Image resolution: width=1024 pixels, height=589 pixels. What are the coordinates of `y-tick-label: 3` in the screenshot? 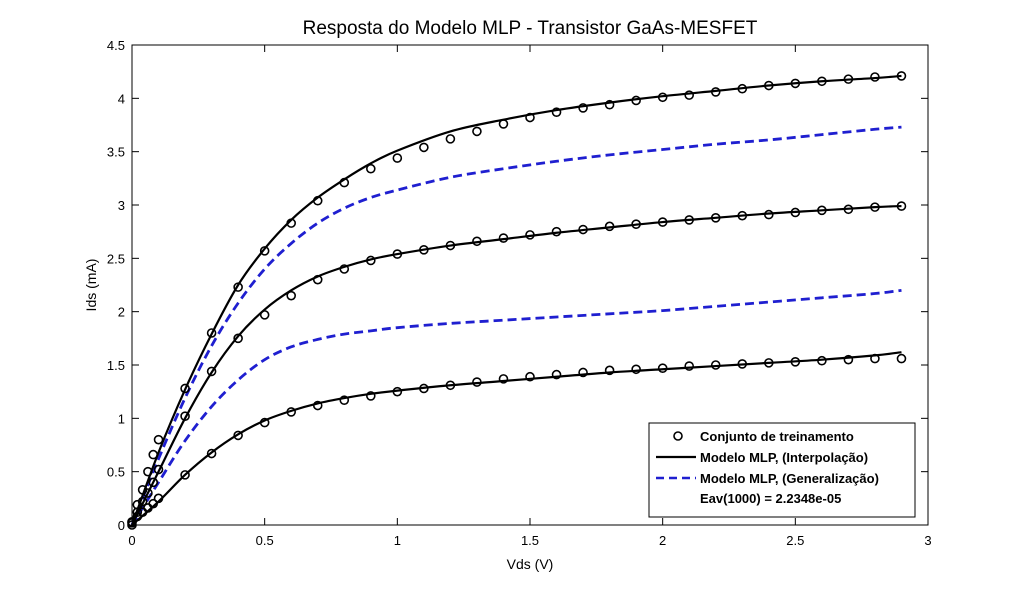 It's located at (121, 205).